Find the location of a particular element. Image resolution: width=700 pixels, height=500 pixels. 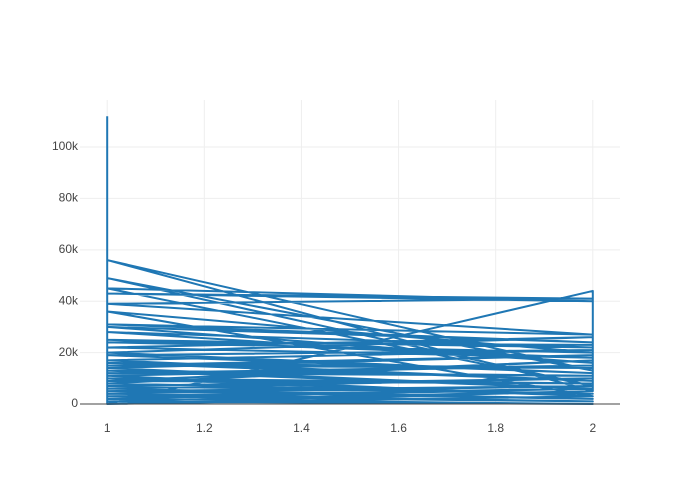

x-tick-label: 1.2 is located at coordinates (204, 428).